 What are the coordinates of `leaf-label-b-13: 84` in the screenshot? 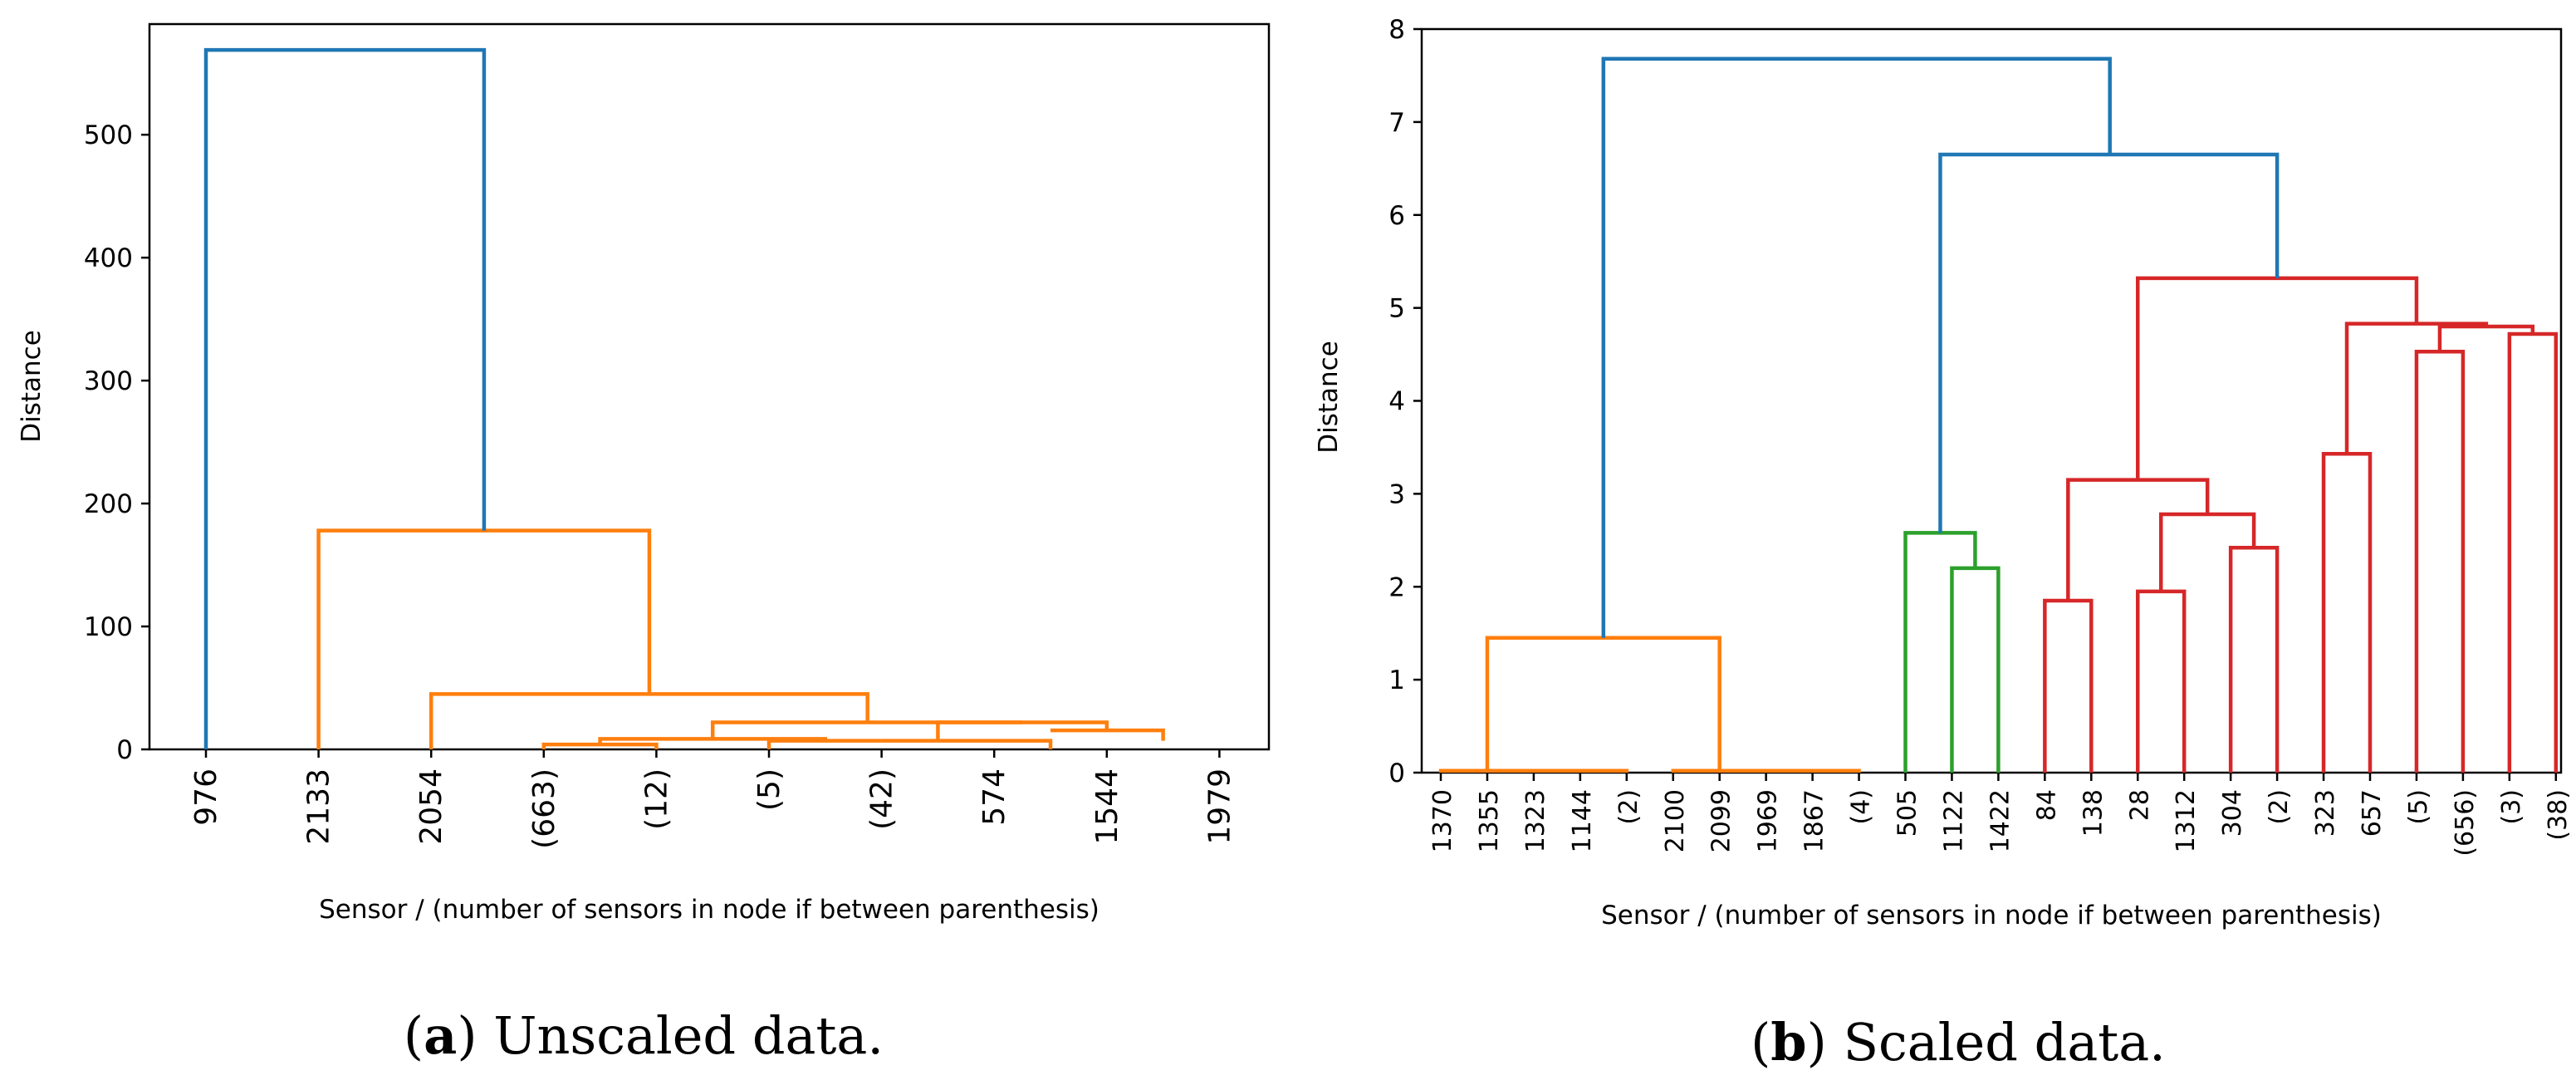 It's located at (2047, 805).